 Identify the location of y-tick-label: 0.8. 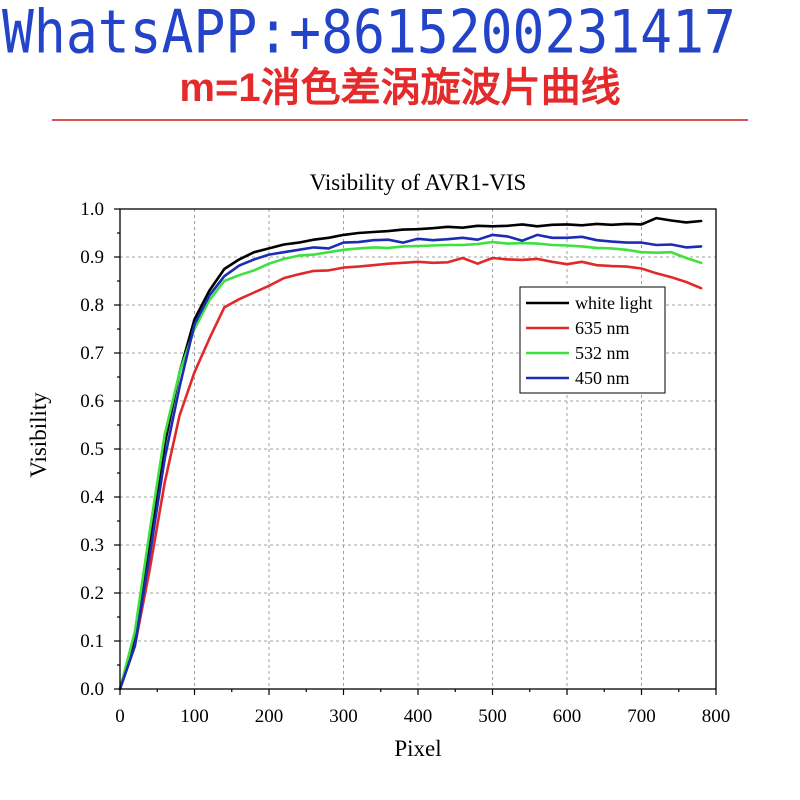
(92, 305).